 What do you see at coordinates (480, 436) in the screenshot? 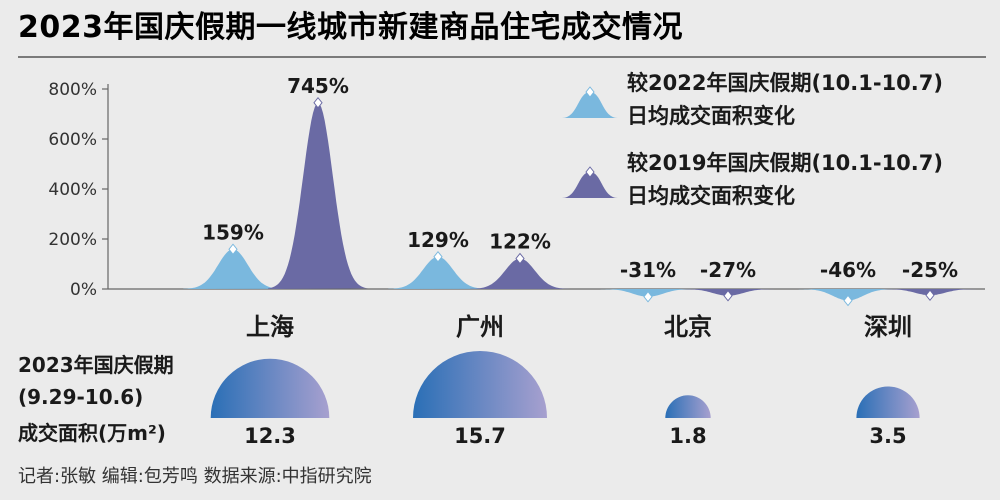
I see `area-value-label: 15.7` at bounding box center [480, 436].